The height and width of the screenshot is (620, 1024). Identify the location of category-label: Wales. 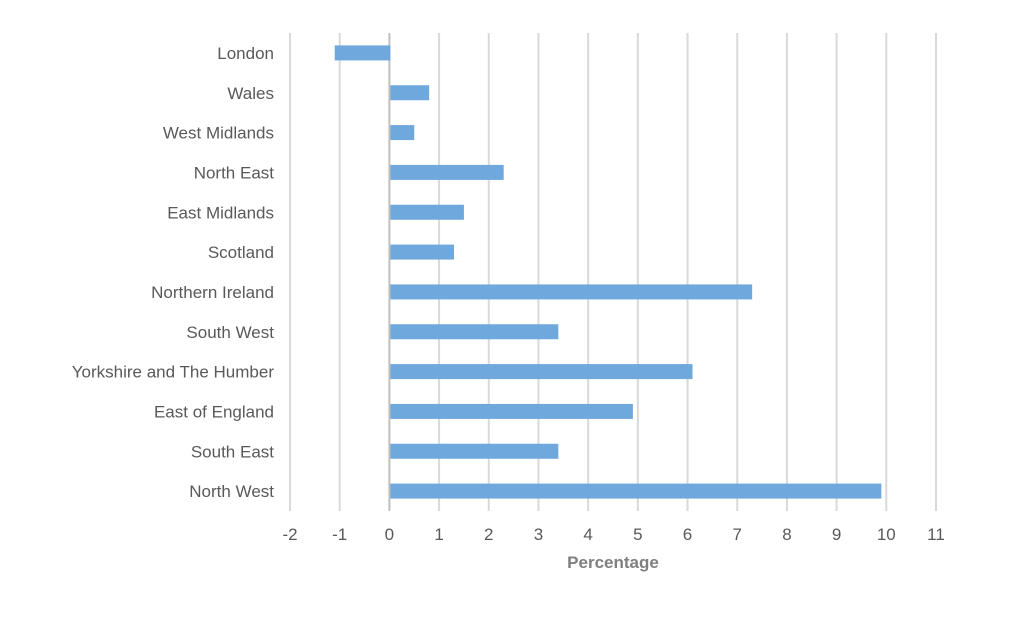
(250, 93).